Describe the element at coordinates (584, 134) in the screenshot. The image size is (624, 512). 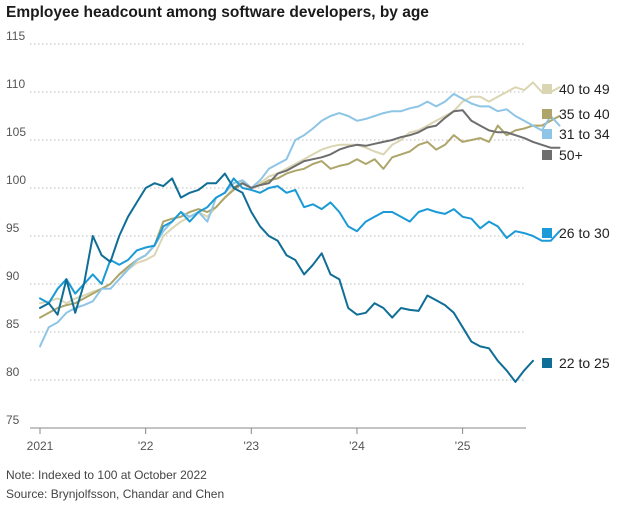
I see `legend-label: 31 to 34` at that location.